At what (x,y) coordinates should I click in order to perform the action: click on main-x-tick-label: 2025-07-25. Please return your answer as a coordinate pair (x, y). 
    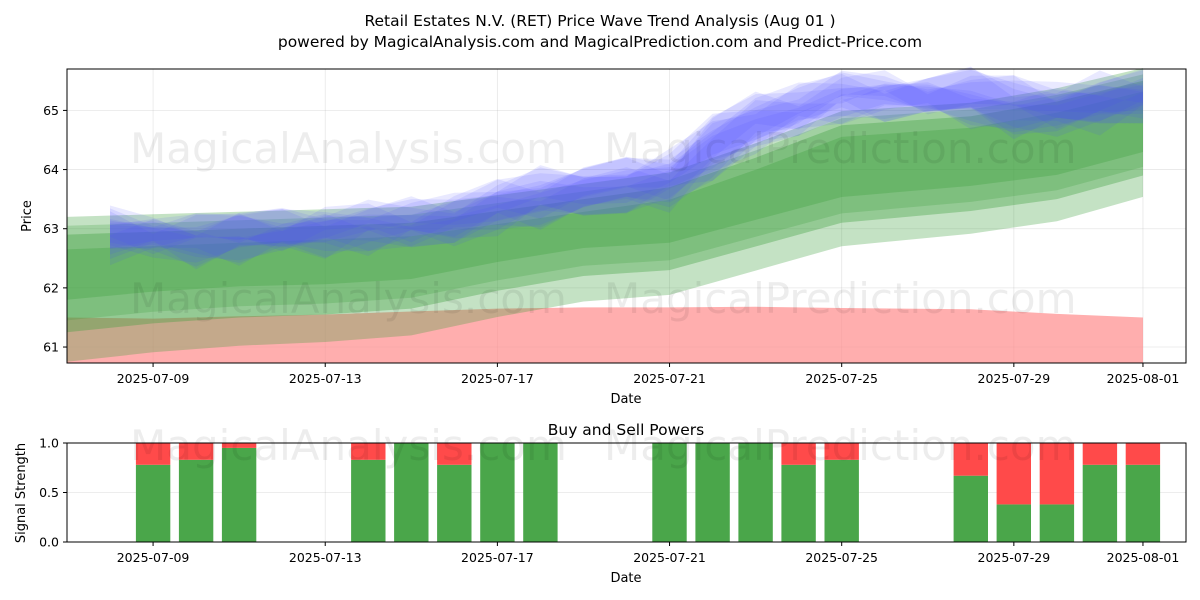
    Looking at the image, I should click on (841, 378).